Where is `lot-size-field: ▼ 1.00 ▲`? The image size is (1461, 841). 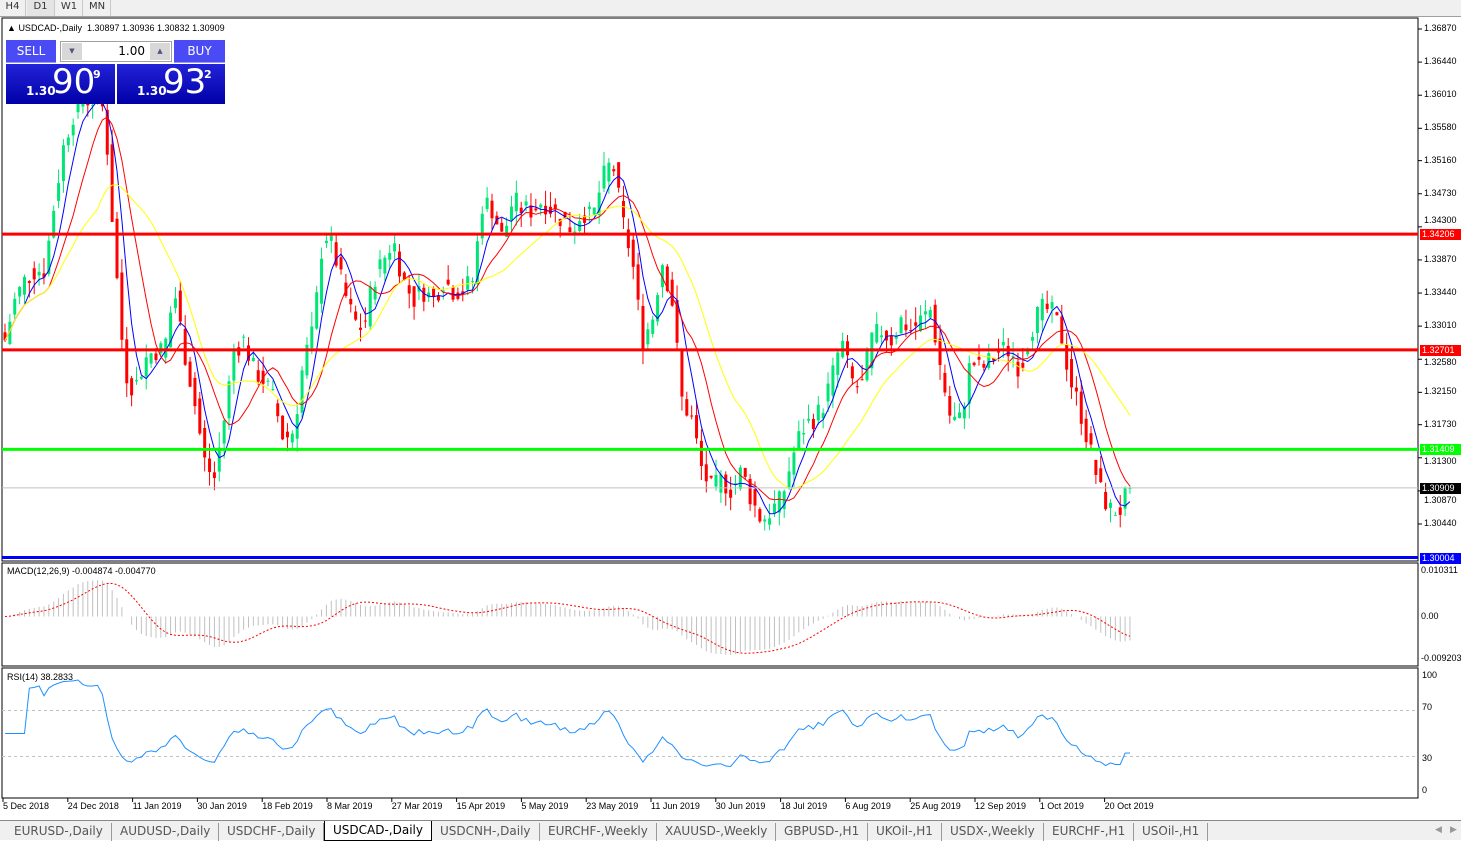 lot-size-field: ▼ 1.00 ▲ is located at coordinates (116, 51).